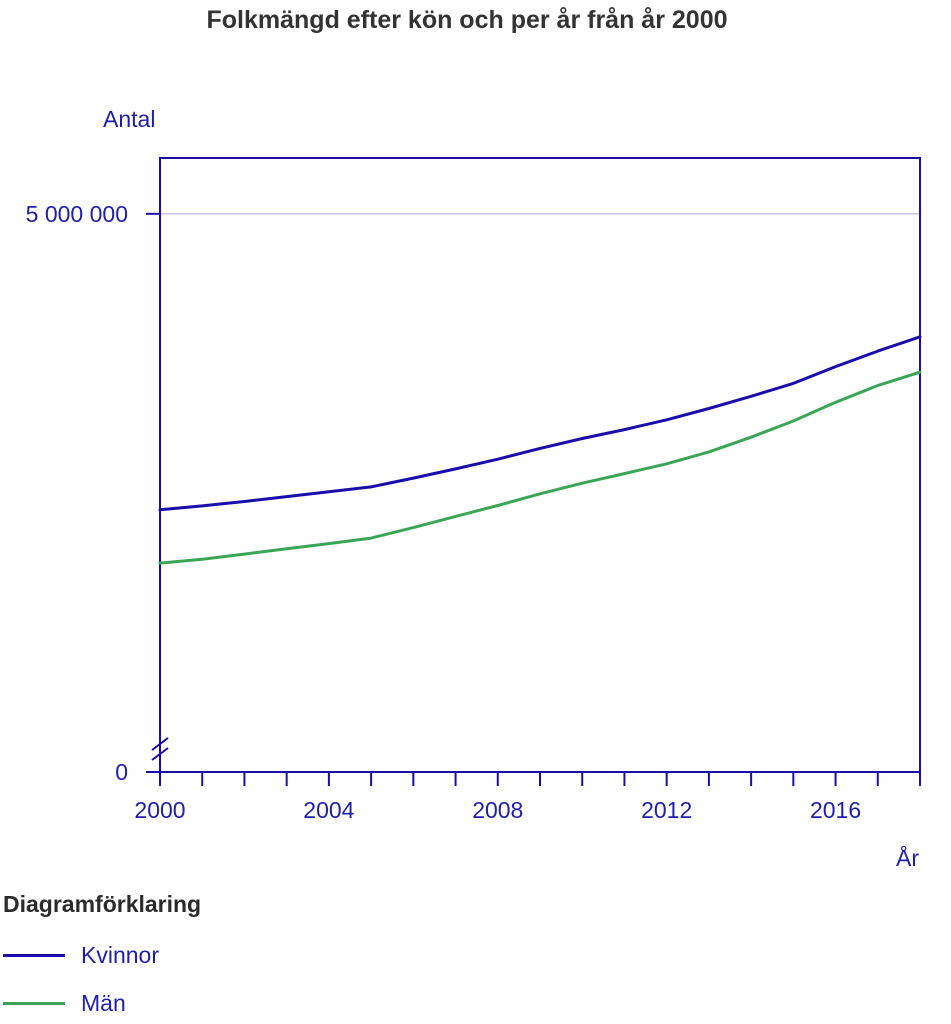 This screenshot has height=1024, width=951. I want to click on legend-swatch-man, so click(34, 1003).